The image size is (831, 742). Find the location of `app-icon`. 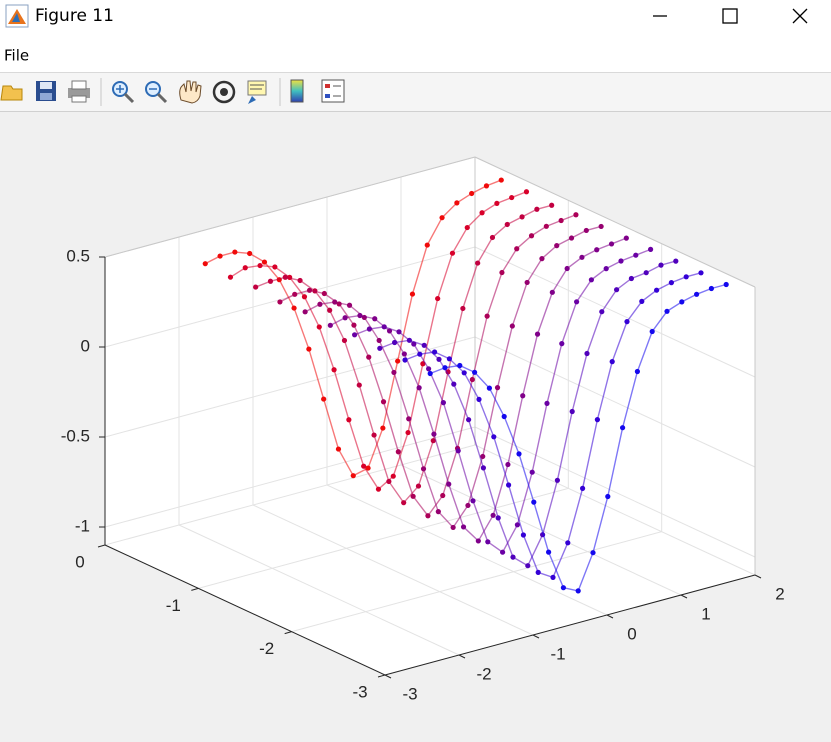

app-icon is located at coordinates (17, 16).